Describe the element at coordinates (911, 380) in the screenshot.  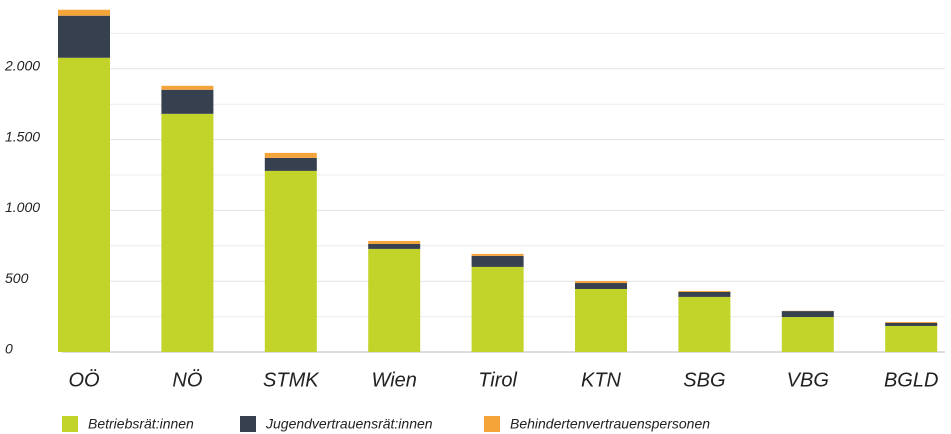
I see `x-tick-label: BGLD` at that location.